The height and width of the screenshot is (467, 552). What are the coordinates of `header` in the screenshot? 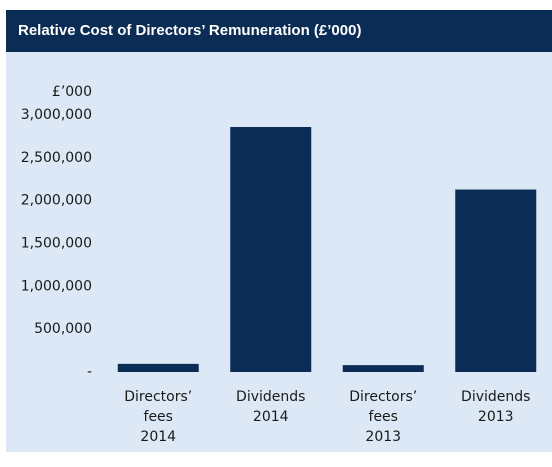 It's located at (279, 31).